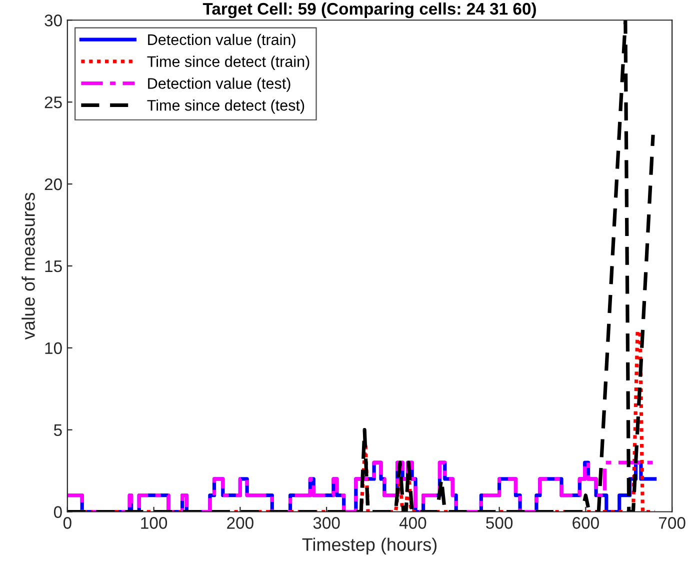 The width and height of the screenshot is (695, 575). Describe the element at coordinates (58, 430) in the screenshot. I see `y-tick-label: 5` at that location.